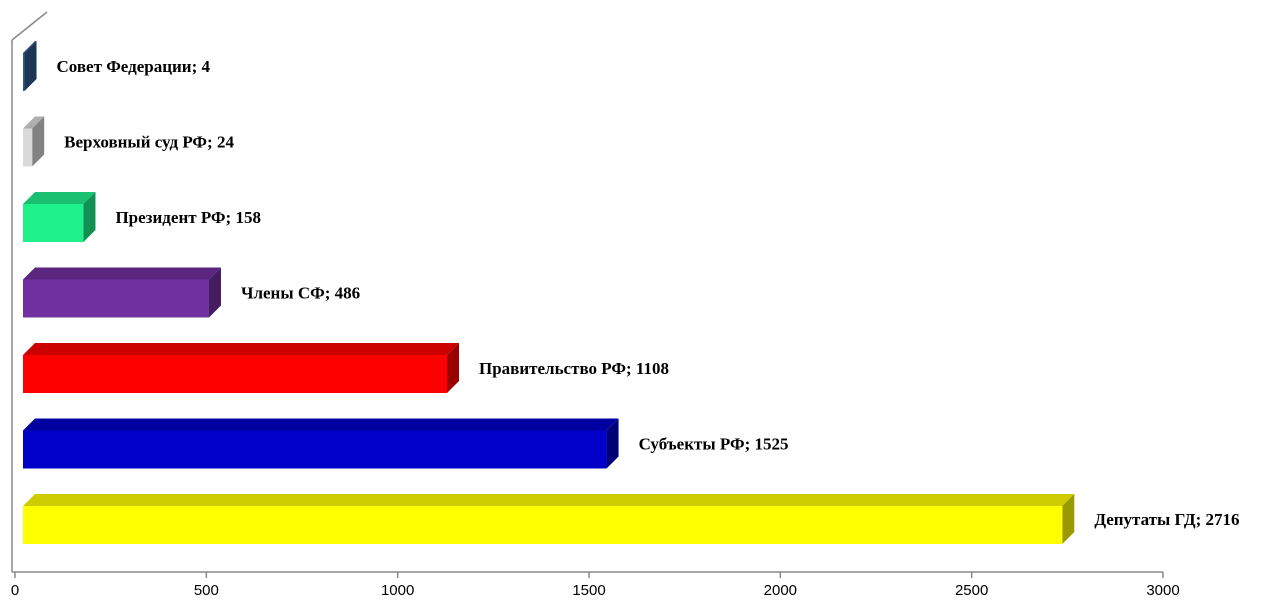  What do you see at coordinates (714, 443) in the screenshot?
I see `data-label: Субъекты РФ; 1525` at bounding box center [714, 443].